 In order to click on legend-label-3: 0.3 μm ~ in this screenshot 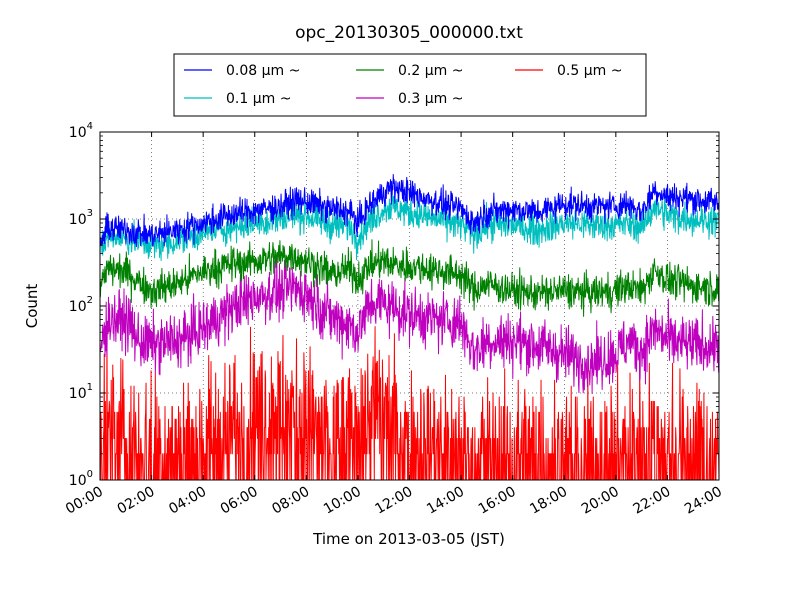, I will do `click(430, 99)`.